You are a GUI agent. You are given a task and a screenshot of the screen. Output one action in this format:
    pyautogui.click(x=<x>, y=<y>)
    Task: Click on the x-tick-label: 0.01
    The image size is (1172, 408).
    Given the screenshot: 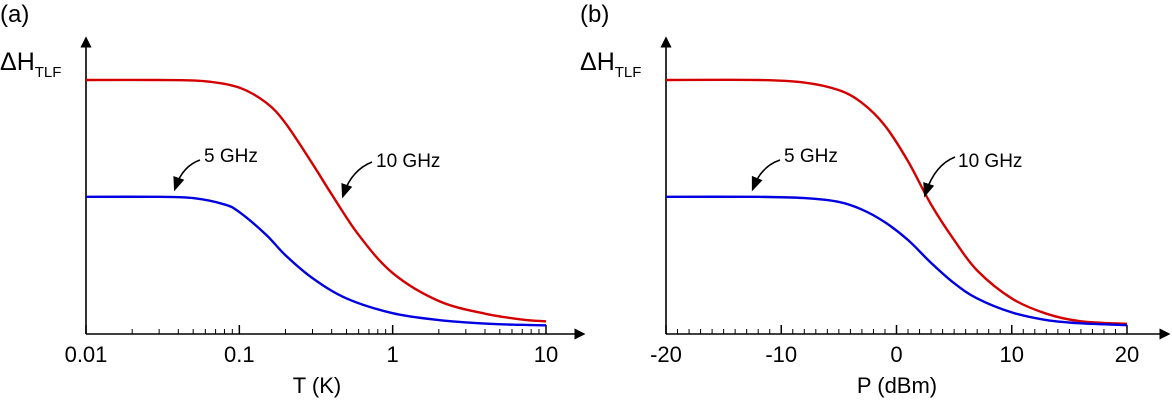 What is the action you would take?
    pyautogui.click(x=86, y=354)
    